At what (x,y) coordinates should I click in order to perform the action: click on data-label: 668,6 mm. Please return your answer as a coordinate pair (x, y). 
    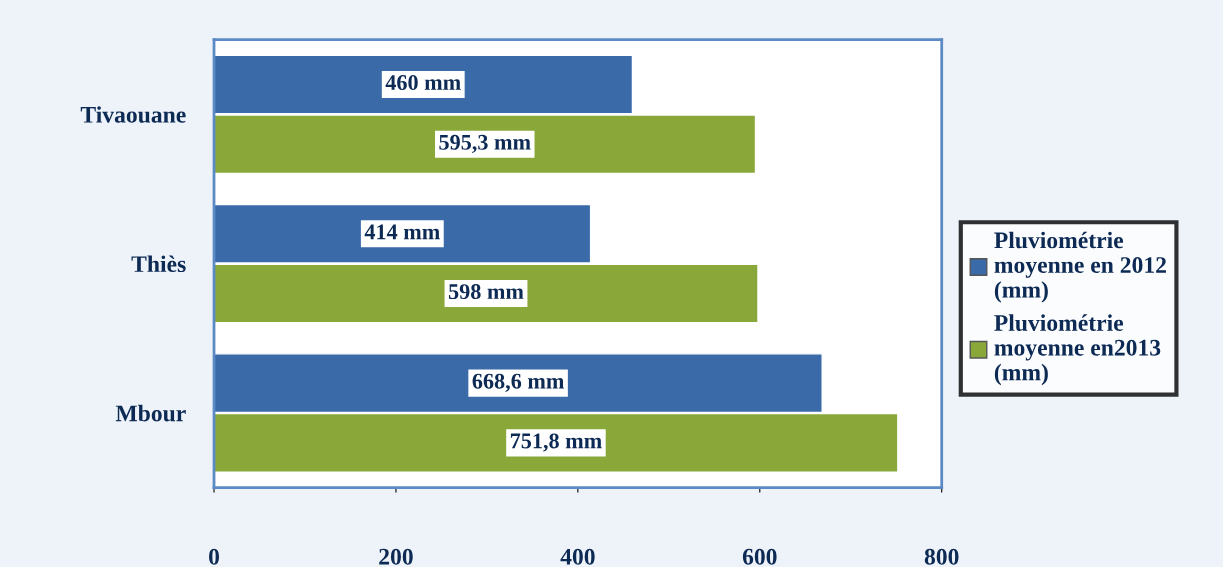
    Looking at the image, I should click on (518, 382).